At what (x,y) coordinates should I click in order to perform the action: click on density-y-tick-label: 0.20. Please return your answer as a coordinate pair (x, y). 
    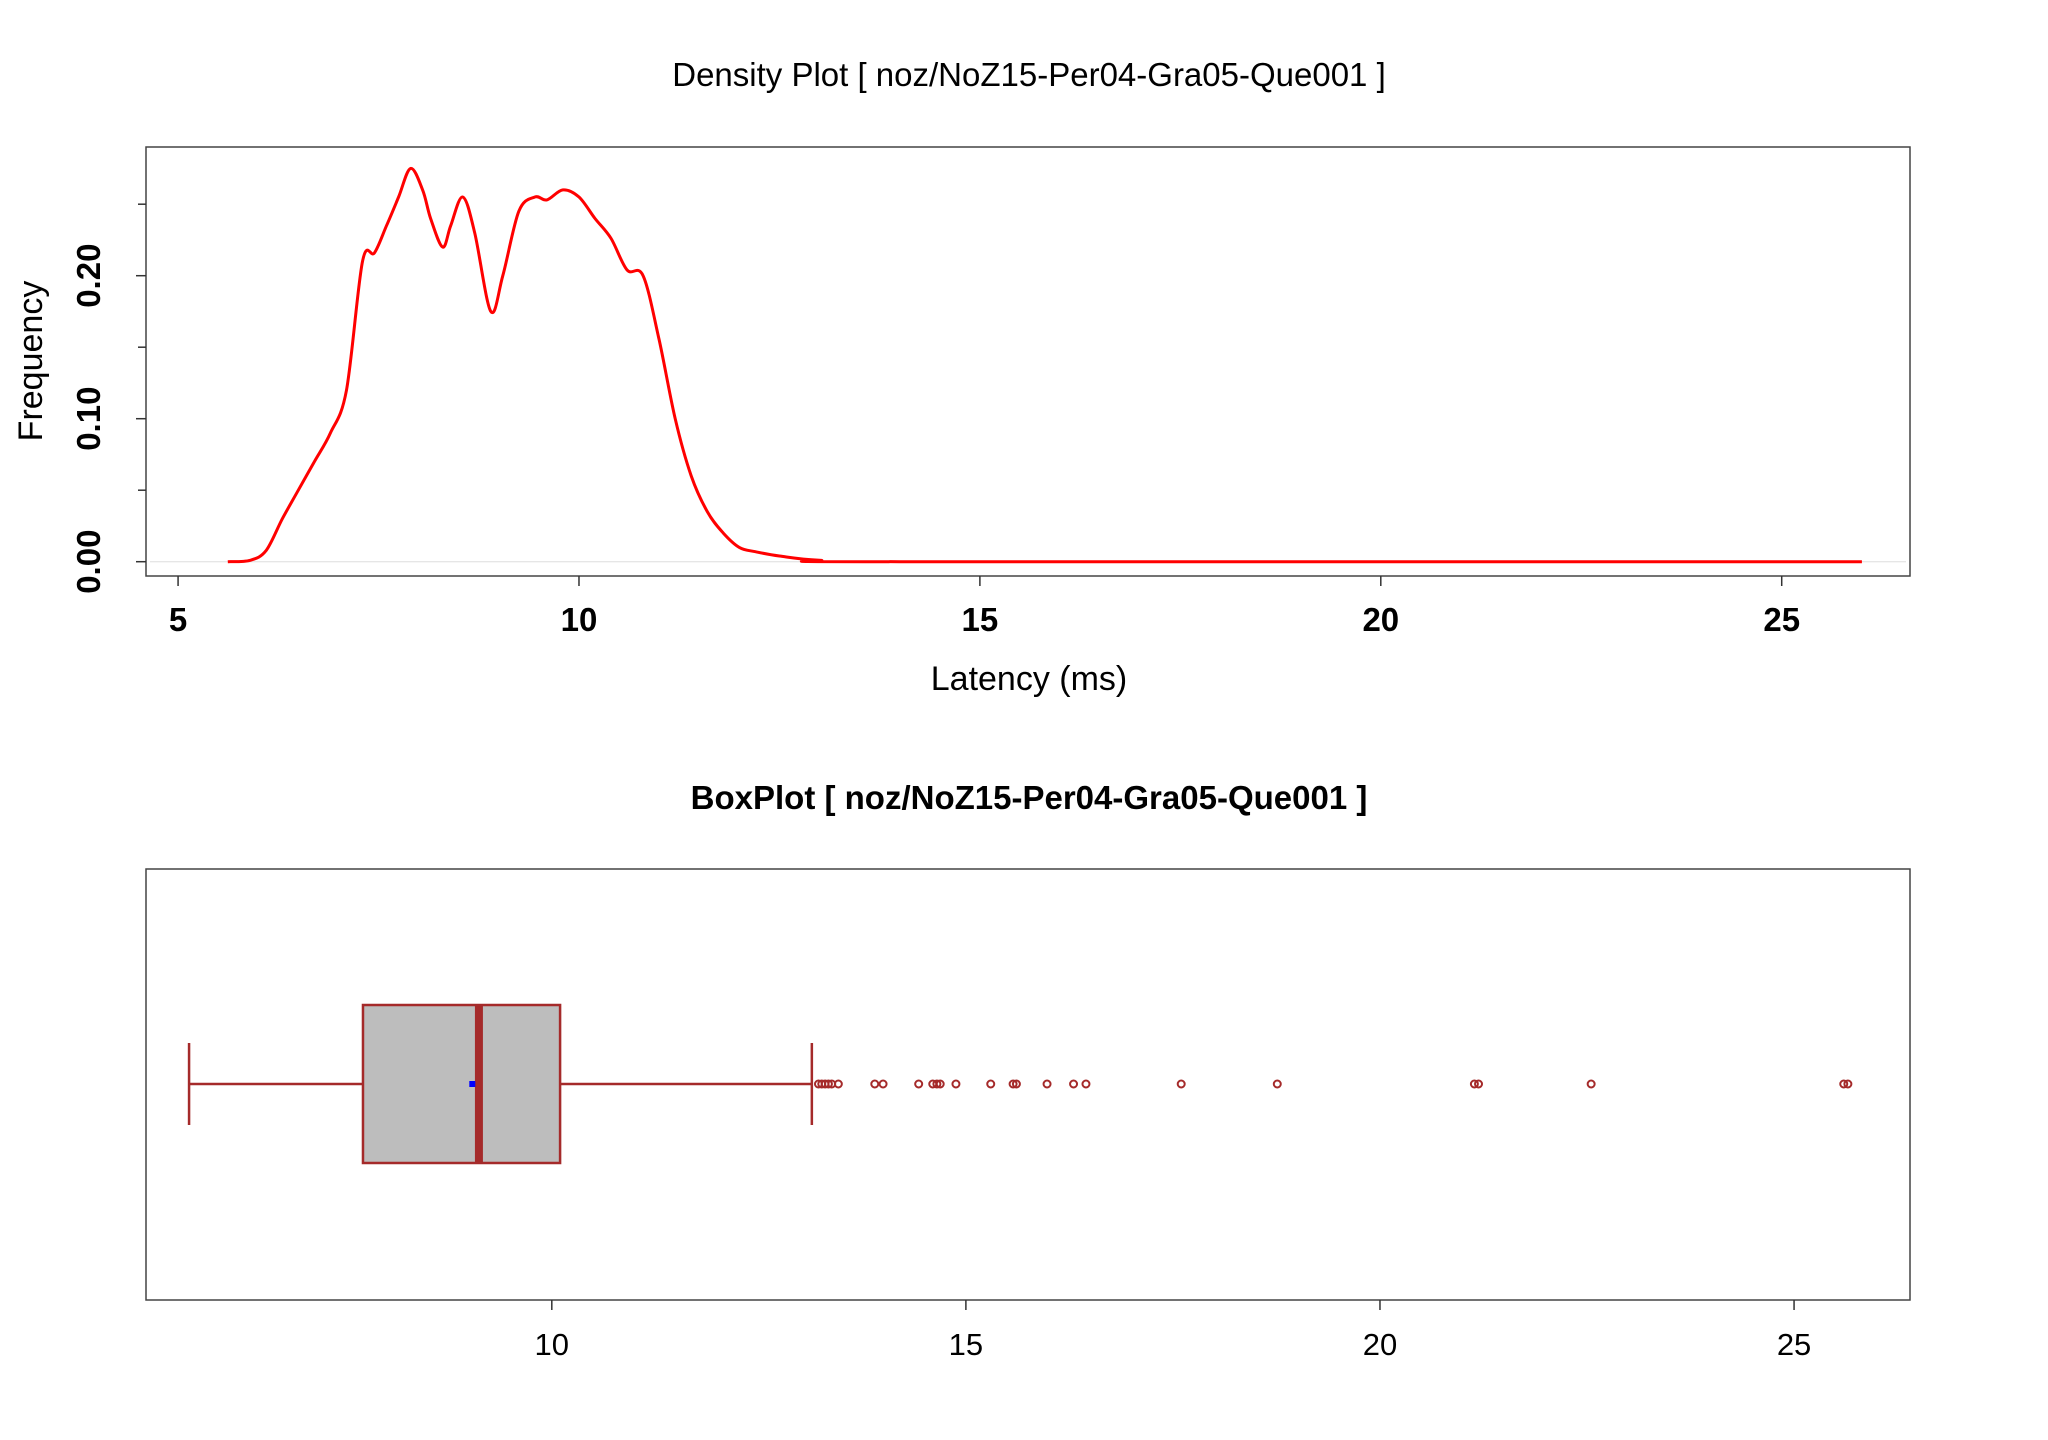
    Looking at the image, I should click on (88, 276).